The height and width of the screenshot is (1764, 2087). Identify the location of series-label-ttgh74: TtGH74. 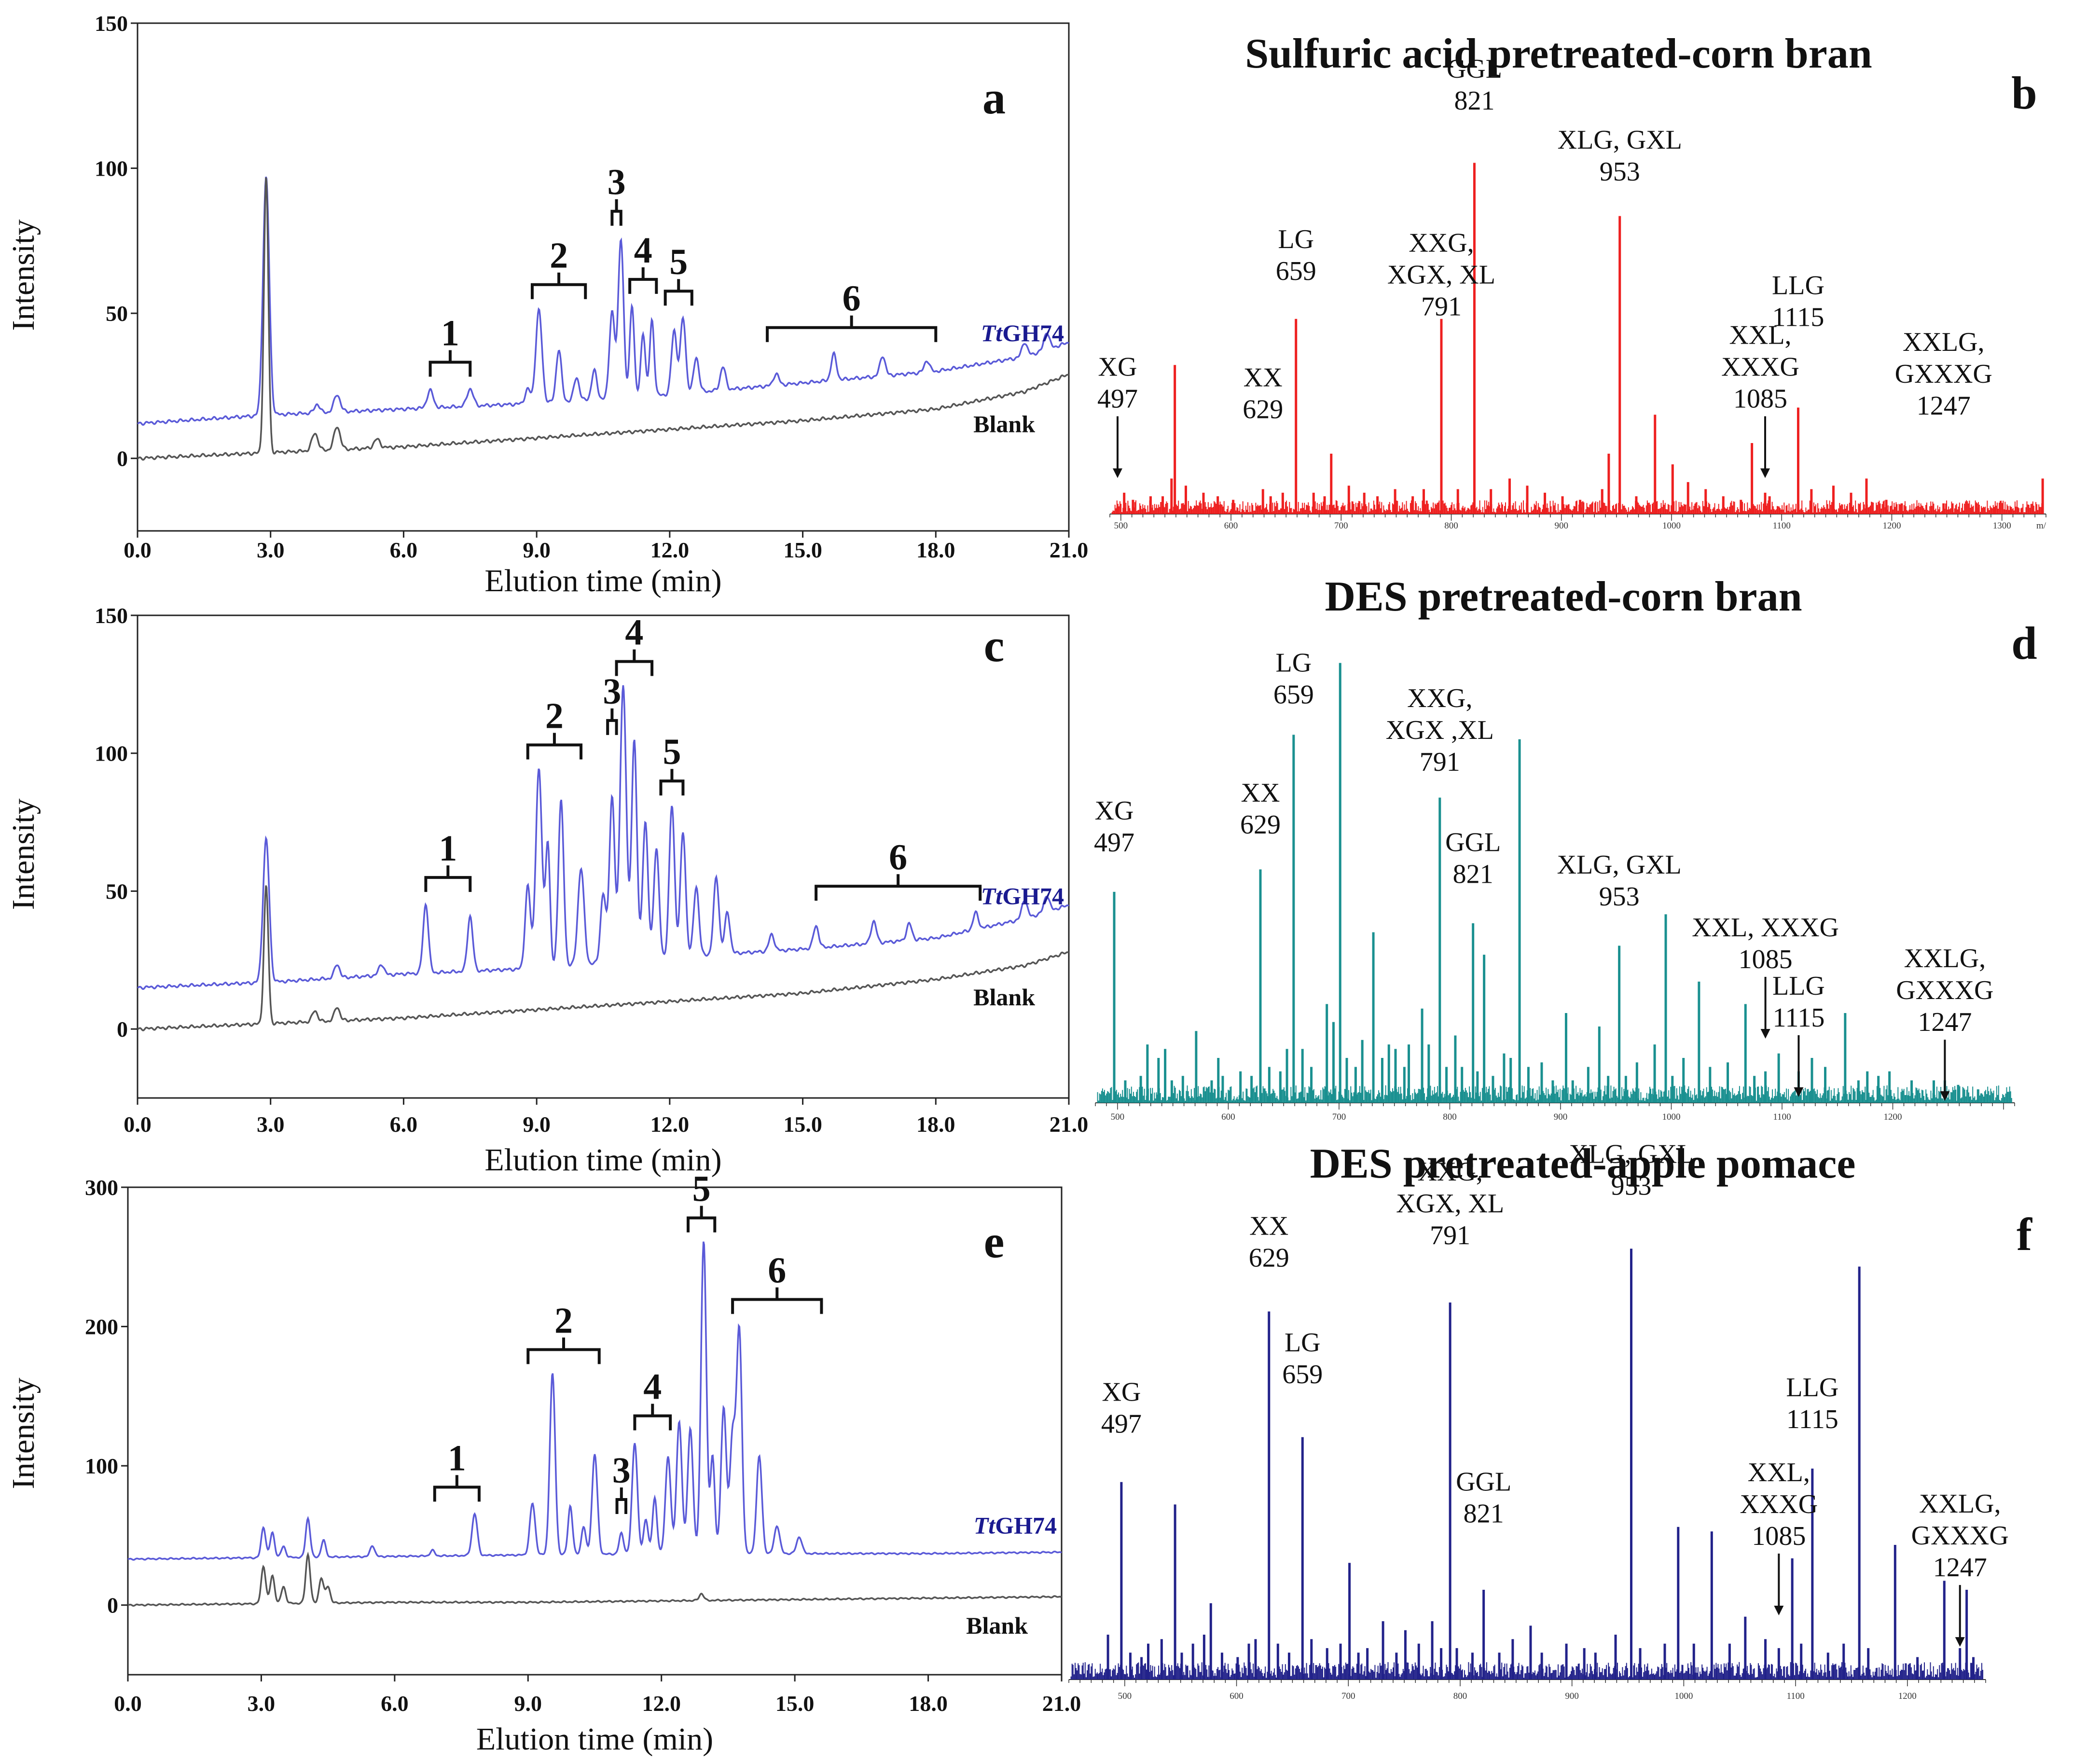
(1022, 896).